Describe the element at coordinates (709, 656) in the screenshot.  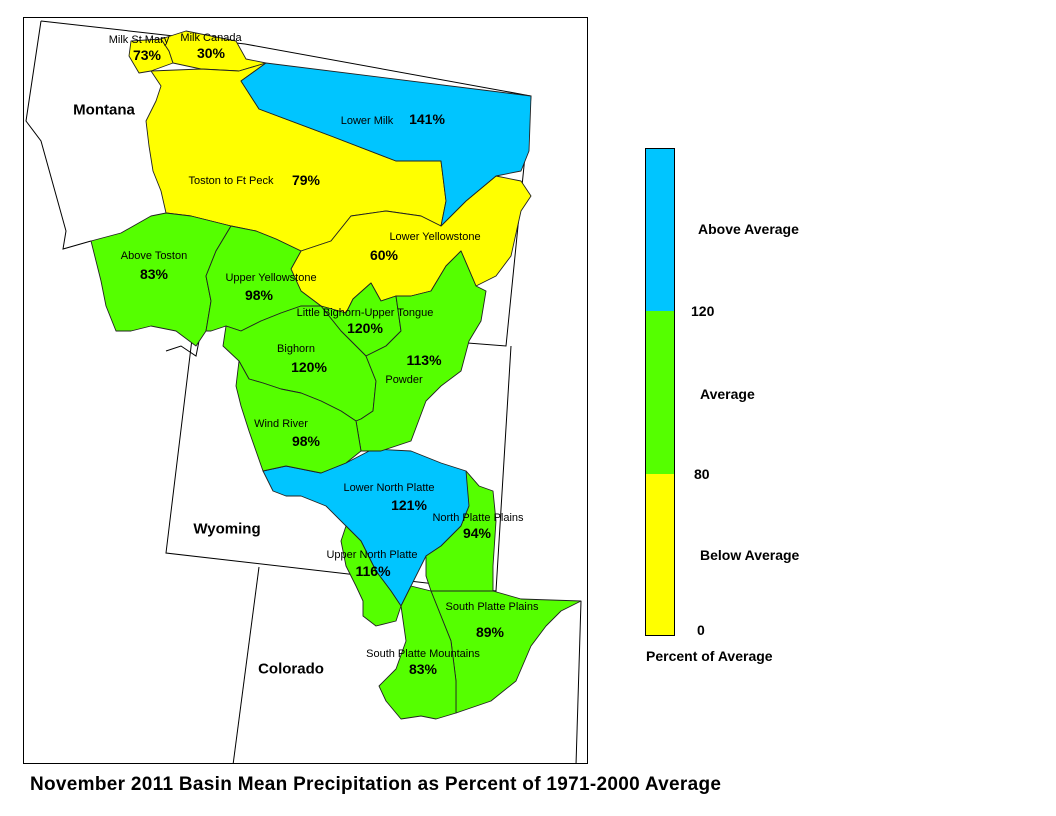
I see `legend-caption: Percent of Average` at that location.